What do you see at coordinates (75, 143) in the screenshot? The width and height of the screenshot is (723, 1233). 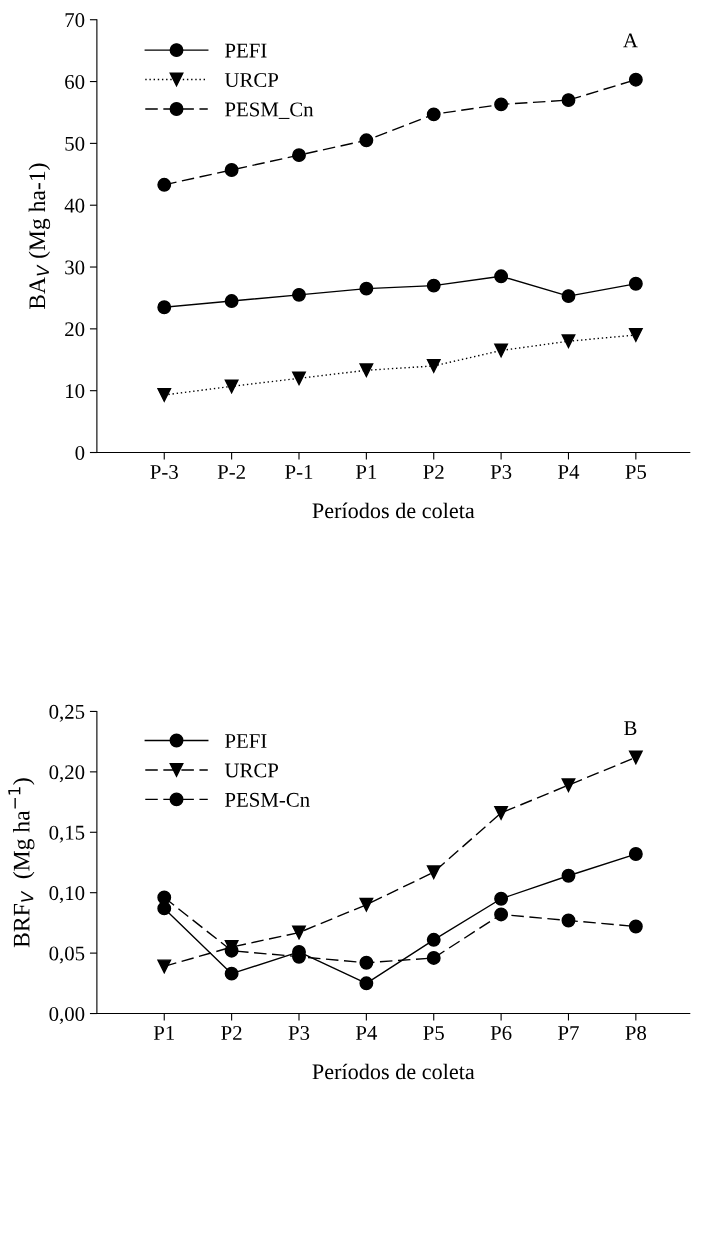 I see `y-tick-label: 50` at bounding box center [75, 143].